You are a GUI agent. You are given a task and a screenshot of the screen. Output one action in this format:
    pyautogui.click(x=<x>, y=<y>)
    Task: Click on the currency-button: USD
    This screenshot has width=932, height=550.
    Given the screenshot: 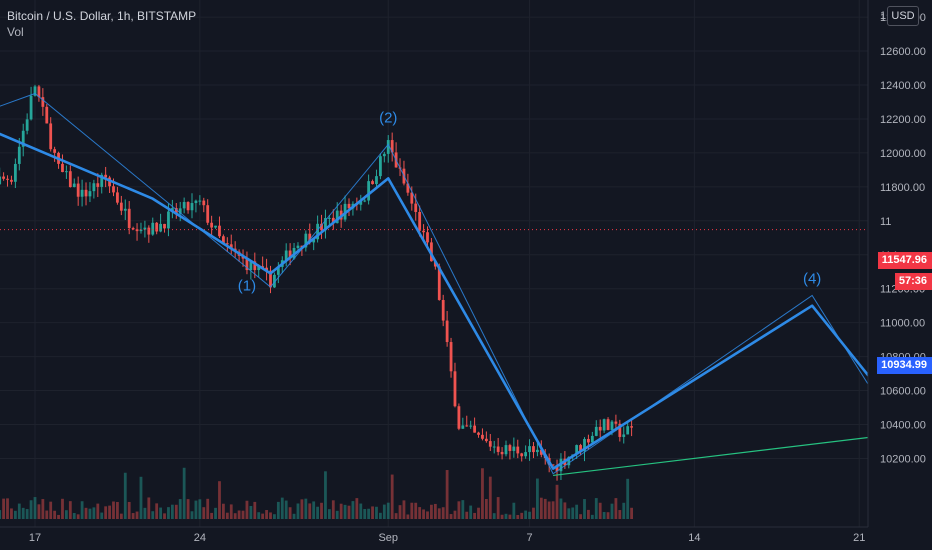 What is the action you would take?
    pyautogui.click(x=903, y=16)
    